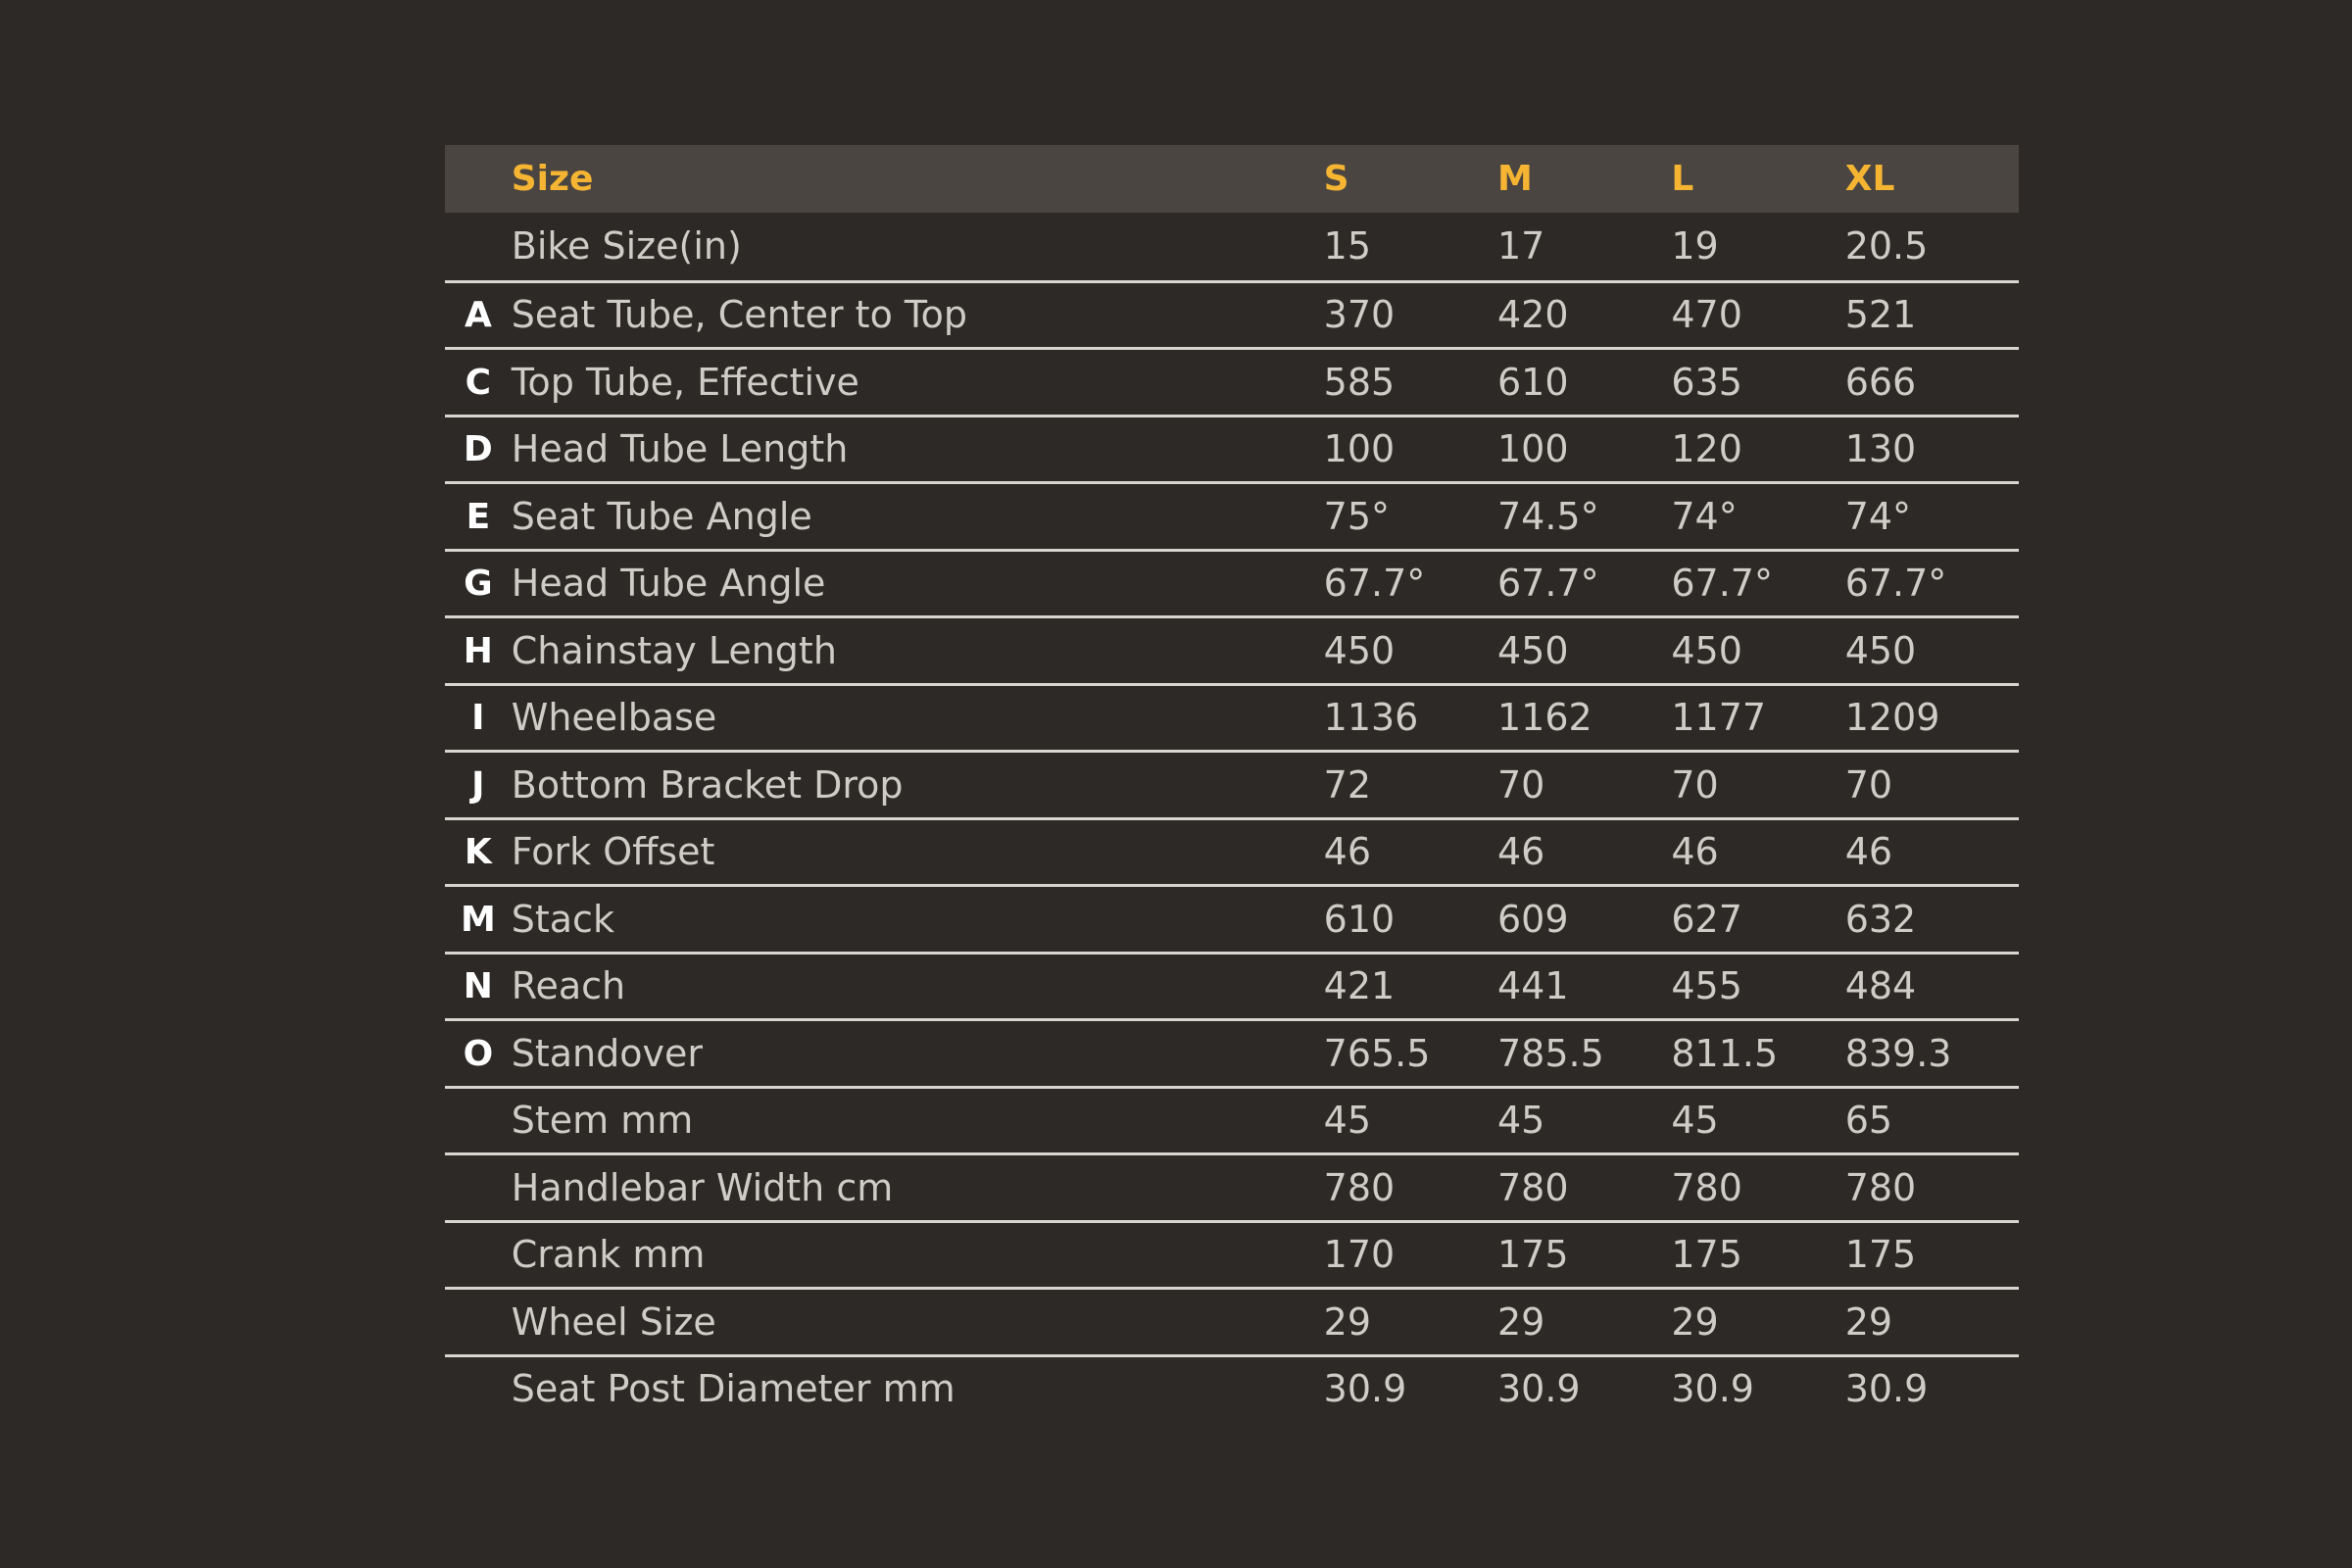 This screenshot has width=2352, height=1568. What do you see at coordinates (1695, 246) in the screenshot?
I see `row-value-l: 19` at bounding box center [1695, 246].